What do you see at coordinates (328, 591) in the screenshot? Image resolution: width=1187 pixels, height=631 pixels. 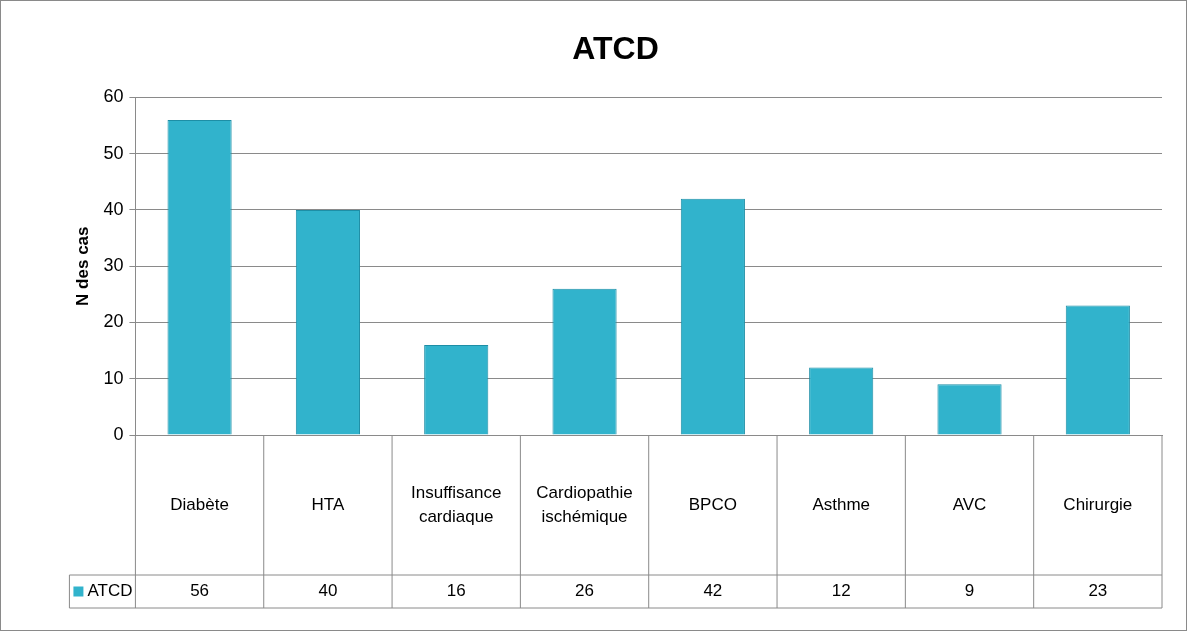 I see `data-label: 40` at bounding box center [328, 591].